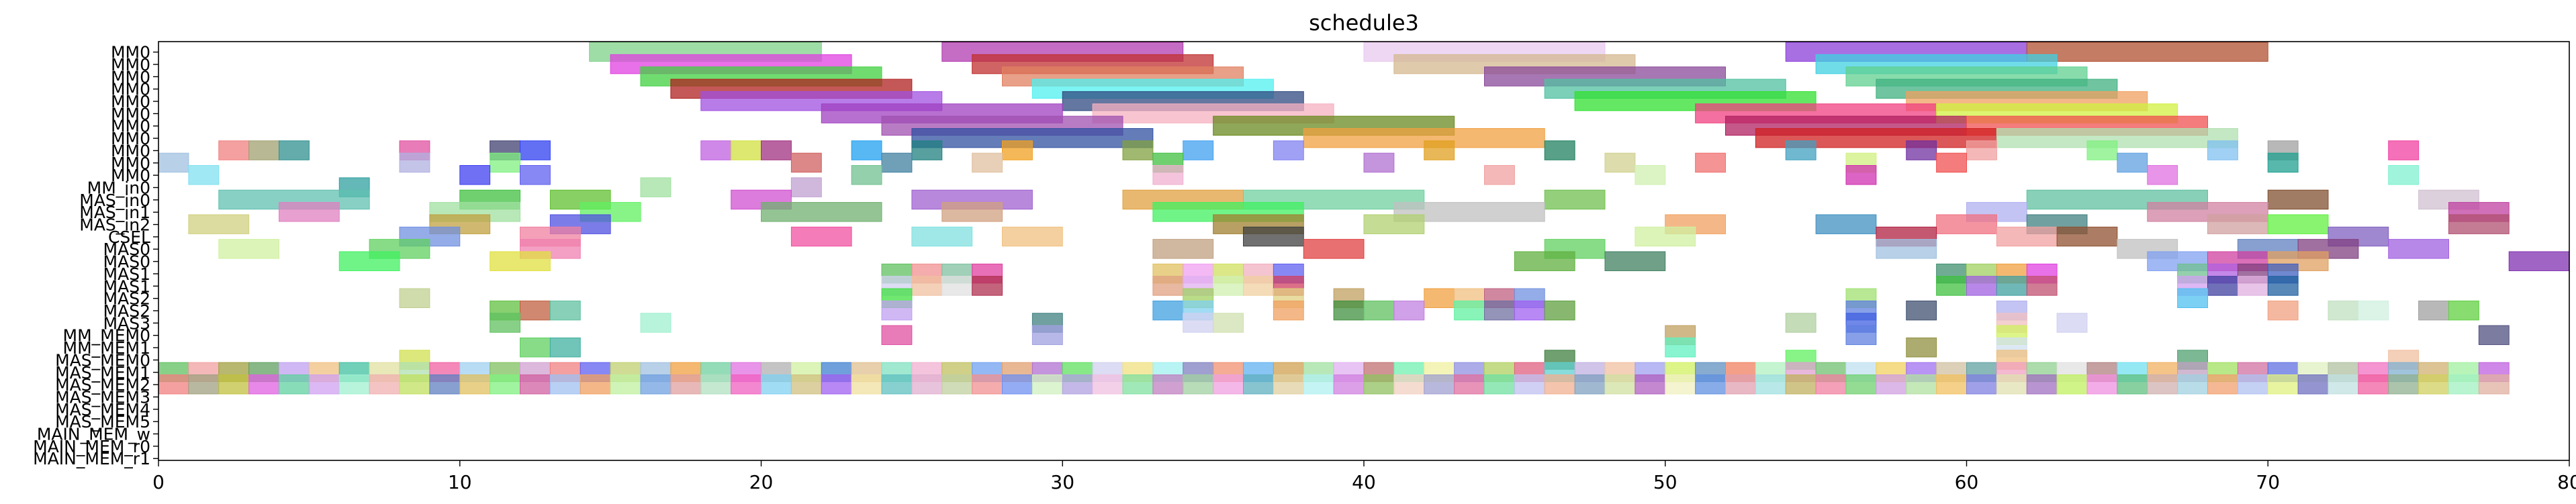 The width and height of the screenshot is (2576, 504). Describe the element at coordinates (130, 163) in the screenshot. I see `y-tick-label-9: MM0` at that location.